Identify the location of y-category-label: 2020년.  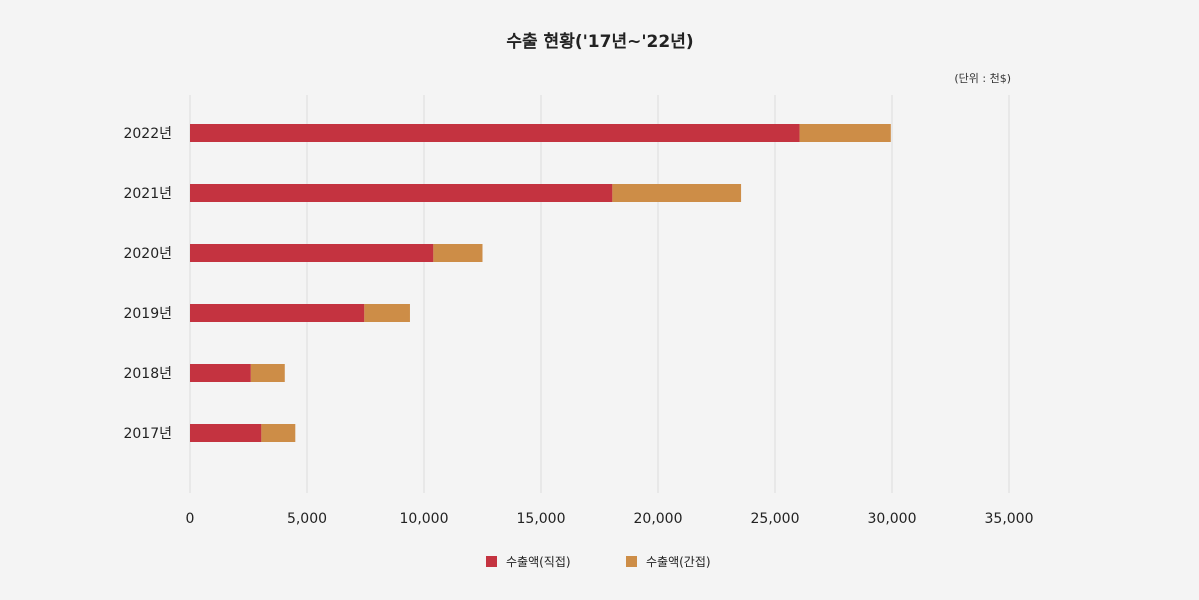
(147, 254).